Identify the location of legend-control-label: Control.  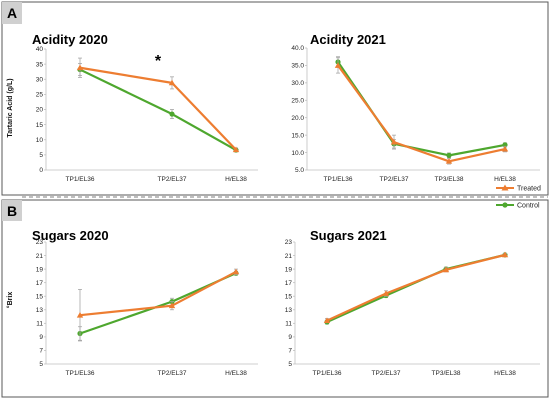
(528, 206).